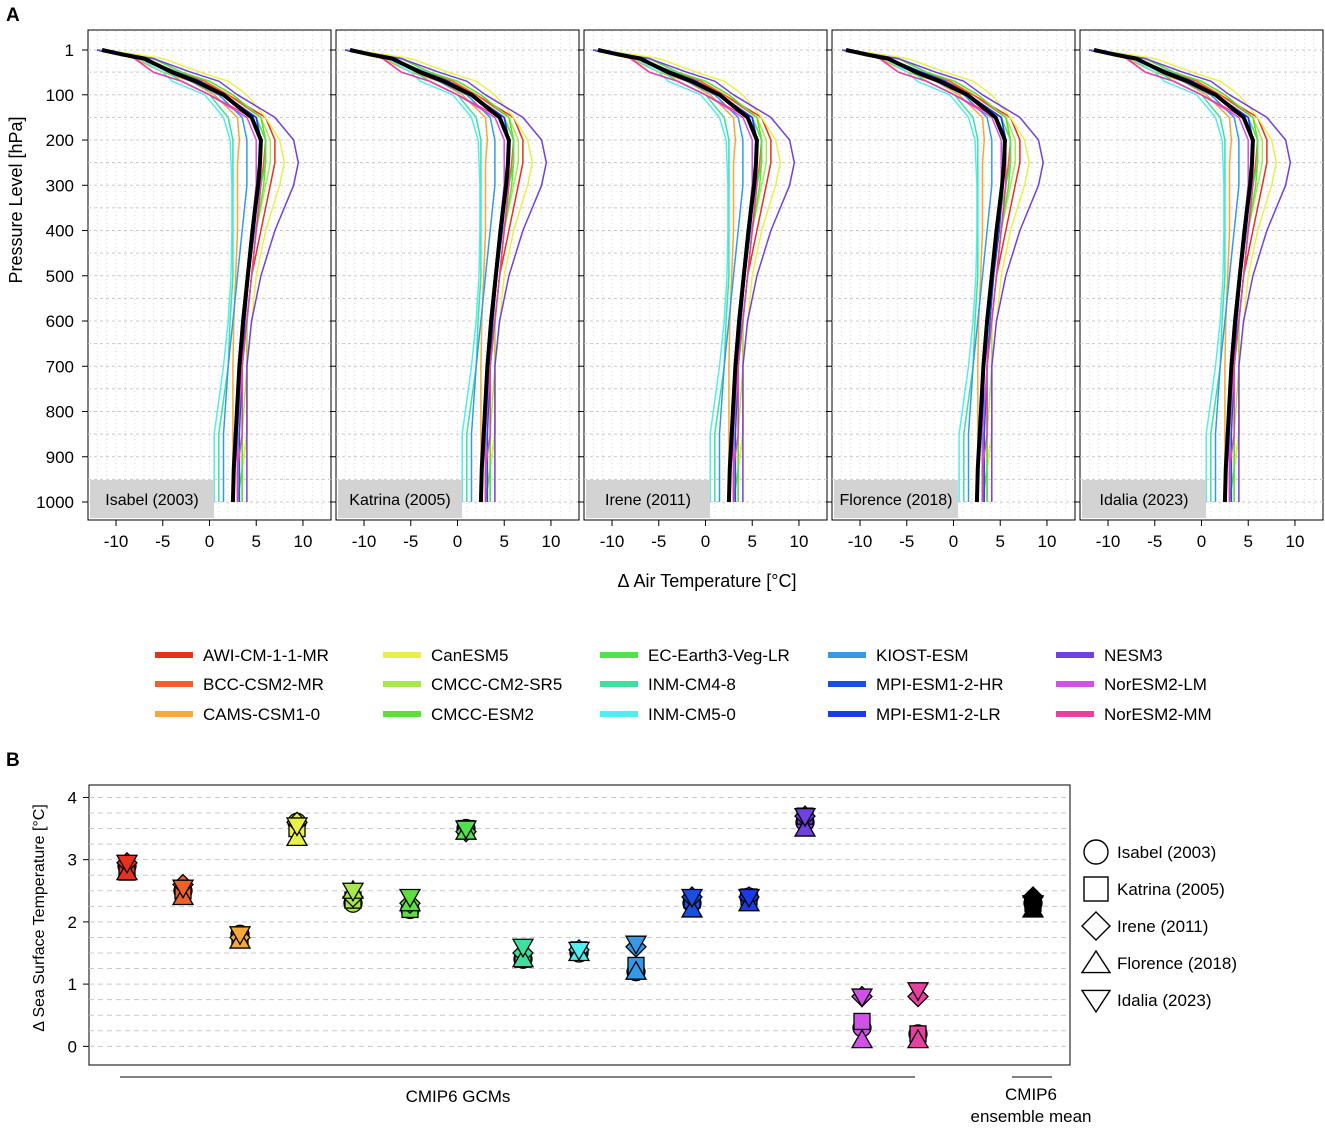 This screenshot has width=1325, height=1131. I want to click on legend-label: MPI-ESM1-2-HR, so click(940, 684).